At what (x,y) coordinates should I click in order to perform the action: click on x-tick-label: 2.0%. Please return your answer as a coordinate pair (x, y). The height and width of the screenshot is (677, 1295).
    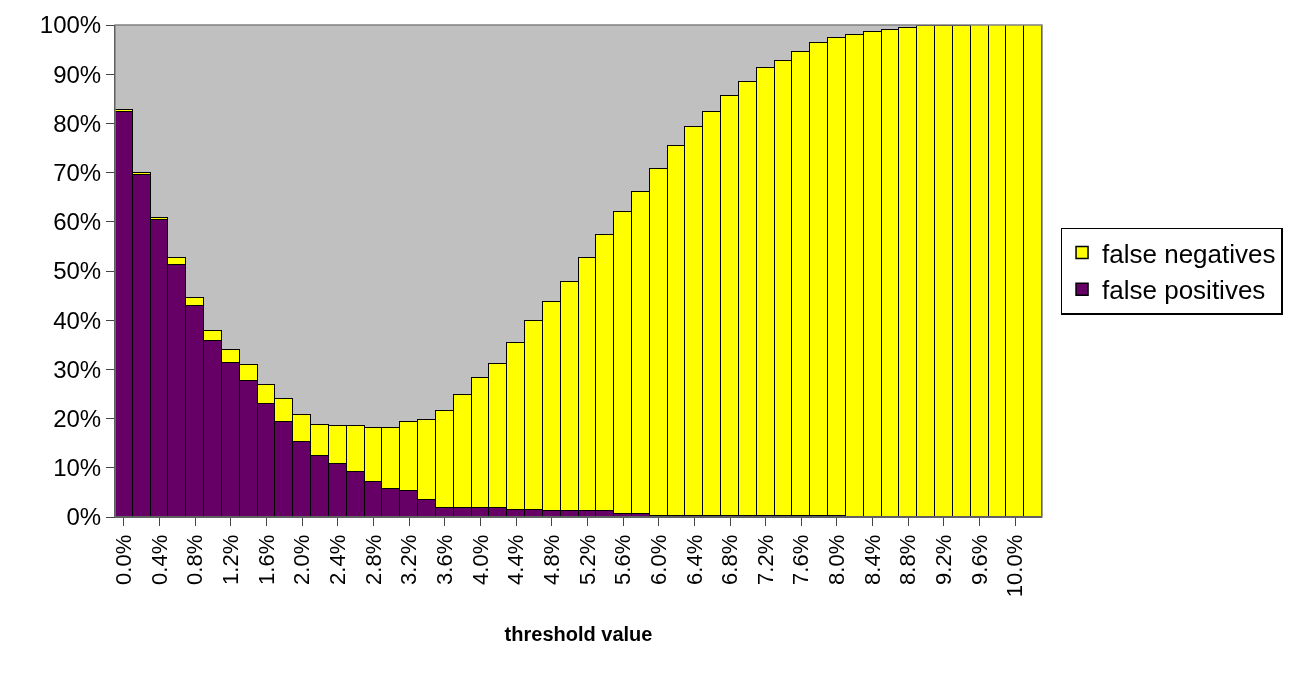
    Looking at the image, I should click on (302, 559).